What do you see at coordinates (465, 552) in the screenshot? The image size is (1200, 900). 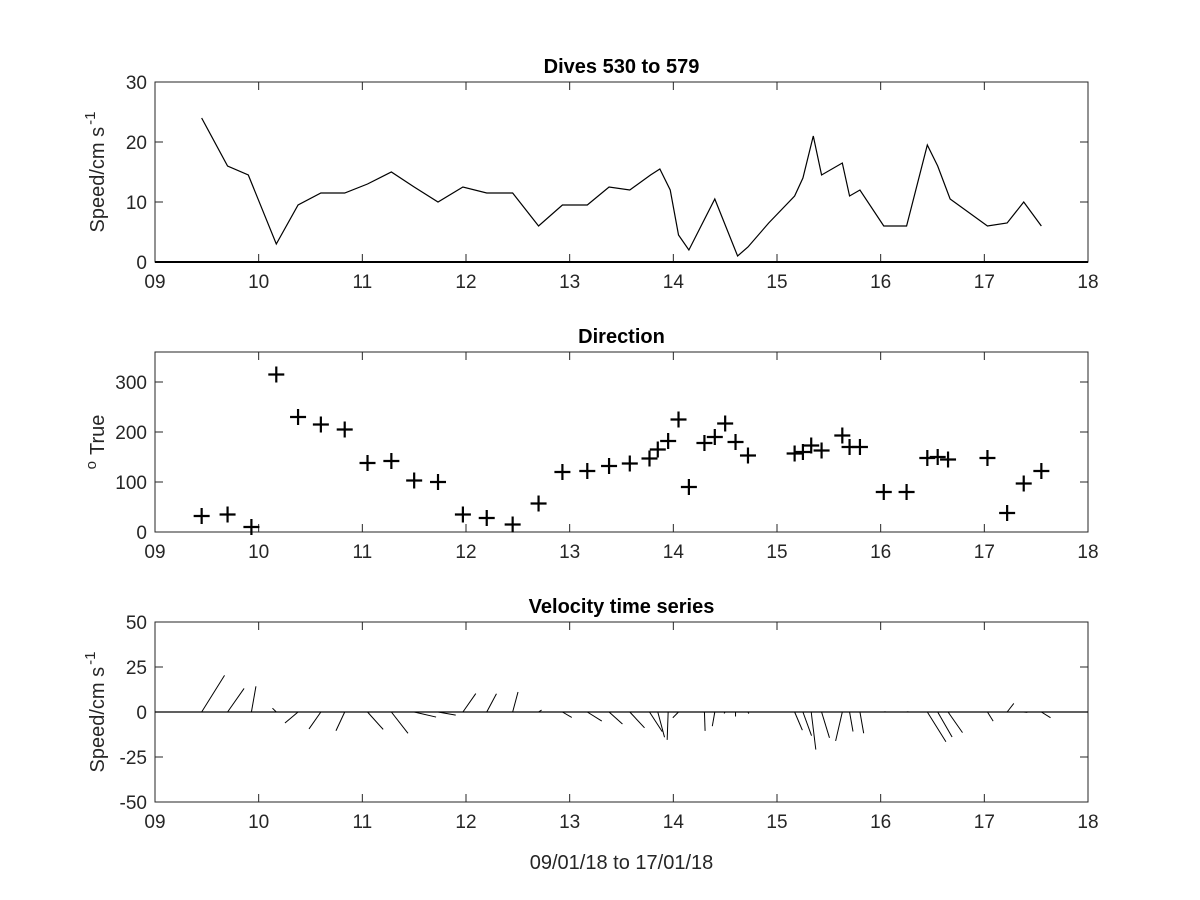 I see `x-tick-label: 12` at bounding box center [465, 552].